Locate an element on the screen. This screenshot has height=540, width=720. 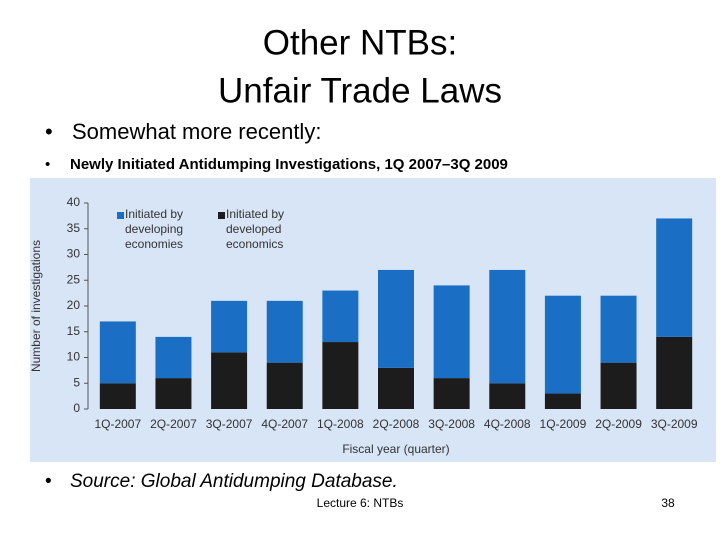
x-tick-label: 4Q-2008 is located at coordinates (507, 424).